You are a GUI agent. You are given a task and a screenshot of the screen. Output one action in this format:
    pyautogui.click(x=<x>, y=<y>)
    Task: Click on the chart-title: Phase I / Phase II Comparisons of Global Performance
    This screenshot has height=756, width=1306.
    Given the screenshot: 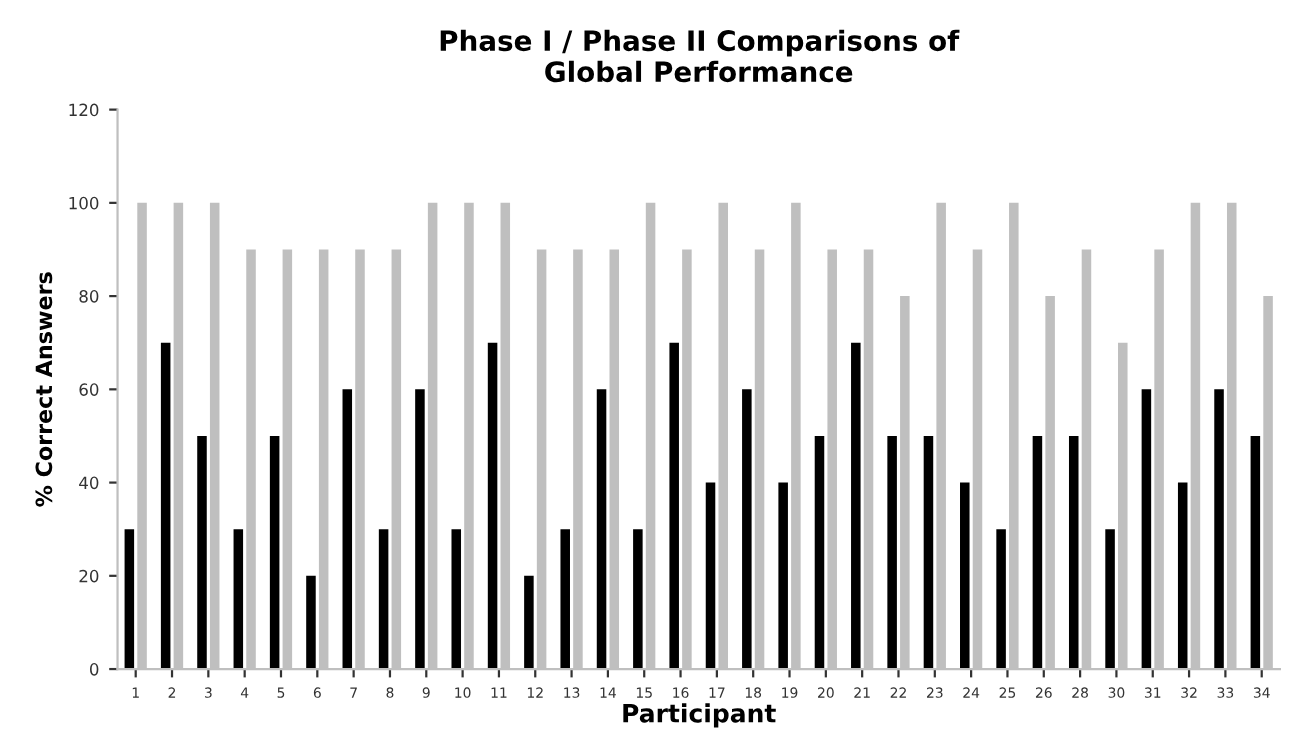 What is the action you would take?
    pyautogui.click(x=700, y=56)
    